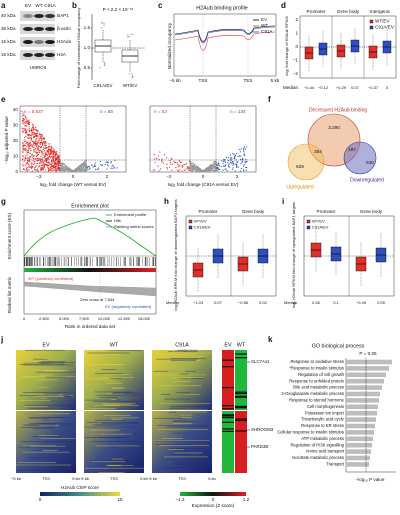  I want to click on go-term: Bile acid metabolic process, so click(318, 387).